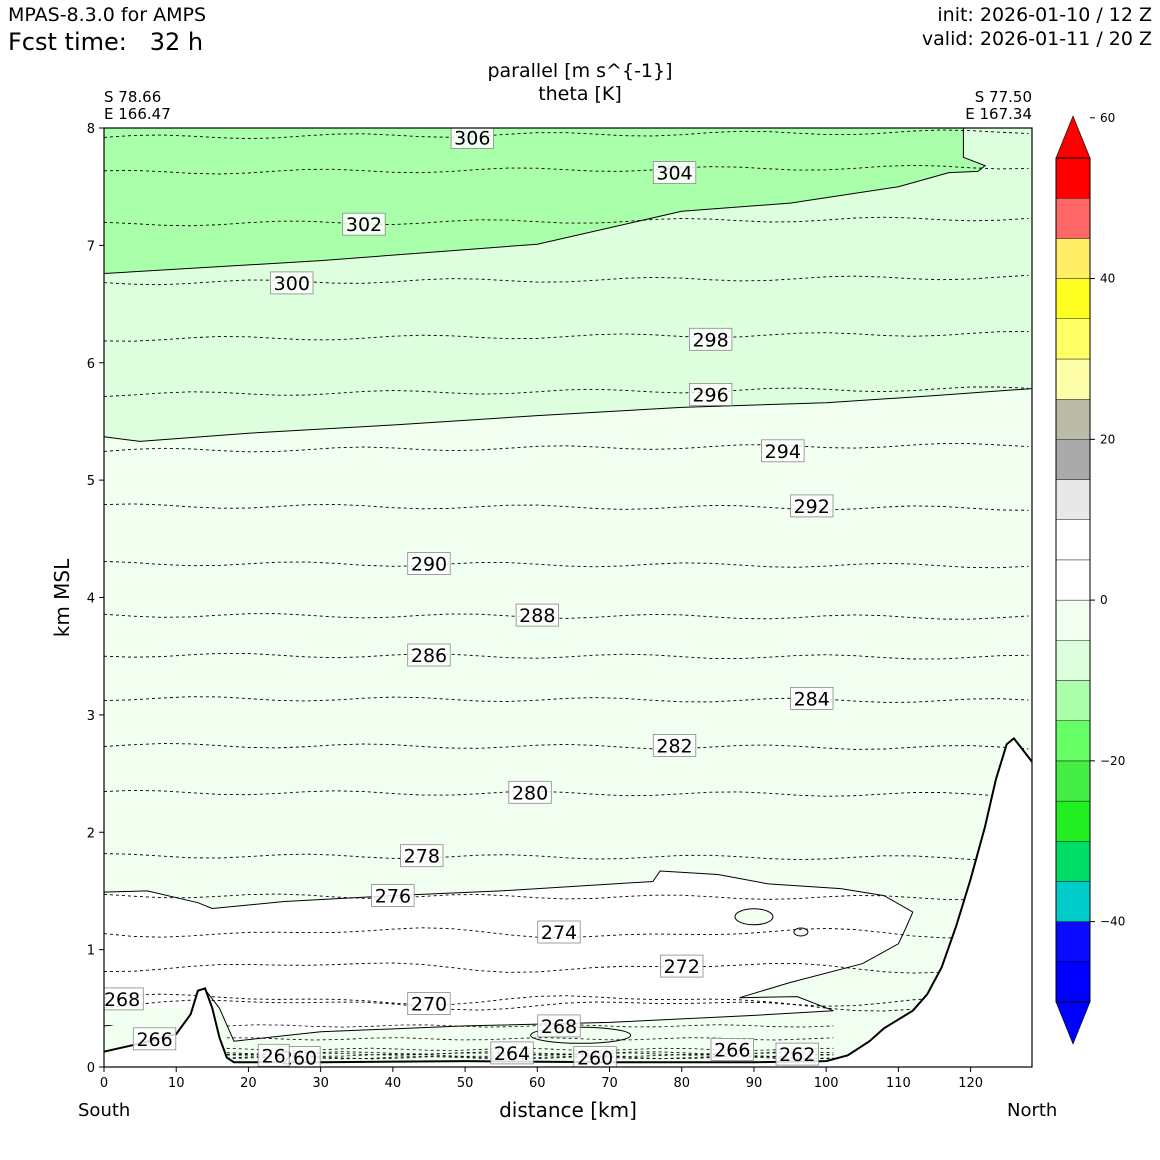 This screenshot has width=1160, height=1160. What do you see at coordinates (137, 114) in the screenshot?
I see `left-lon: E 166.47` at bounding box center [137, 114].